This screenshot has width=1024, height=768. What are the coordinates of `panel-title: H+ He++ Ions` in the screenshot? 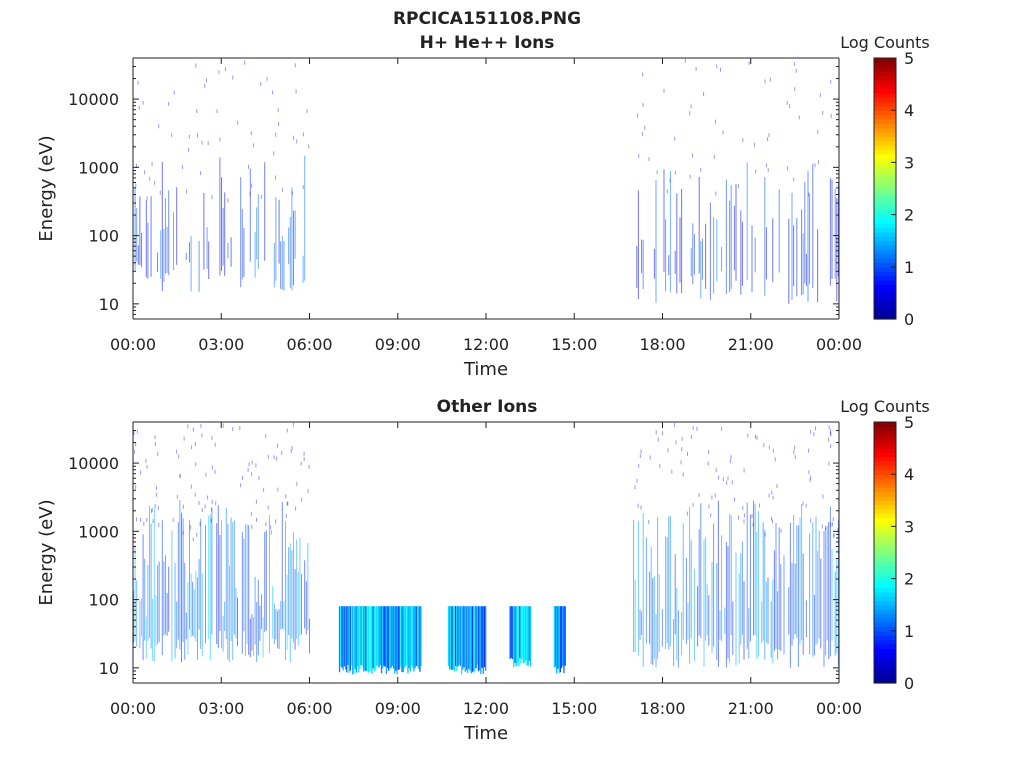 It's located at (487, 43).